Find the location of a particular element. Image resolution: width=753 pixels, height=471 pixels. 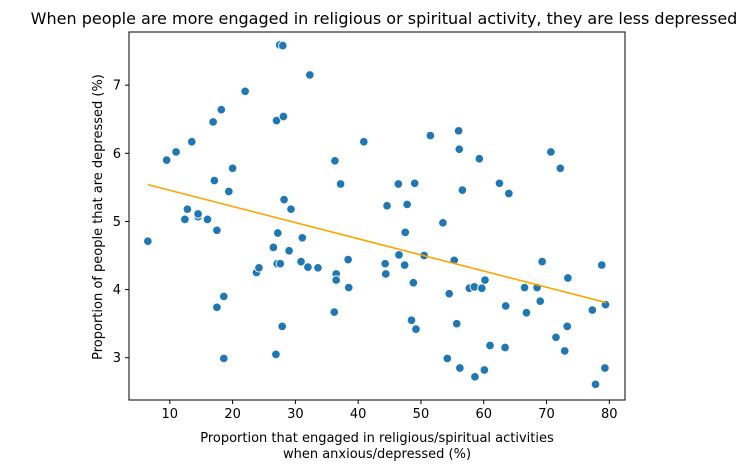

x-tick-label: 20 is located at coordinates (232, 414).